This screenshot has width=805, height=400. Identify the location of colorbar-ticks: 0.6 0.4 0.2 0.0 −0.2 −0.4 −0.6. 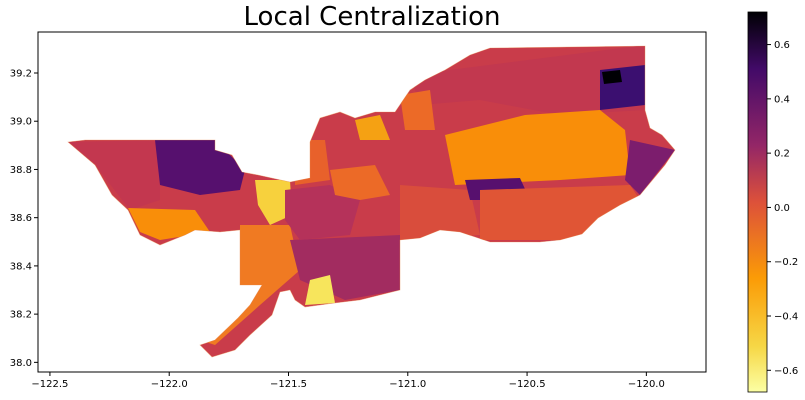
(782, 208).